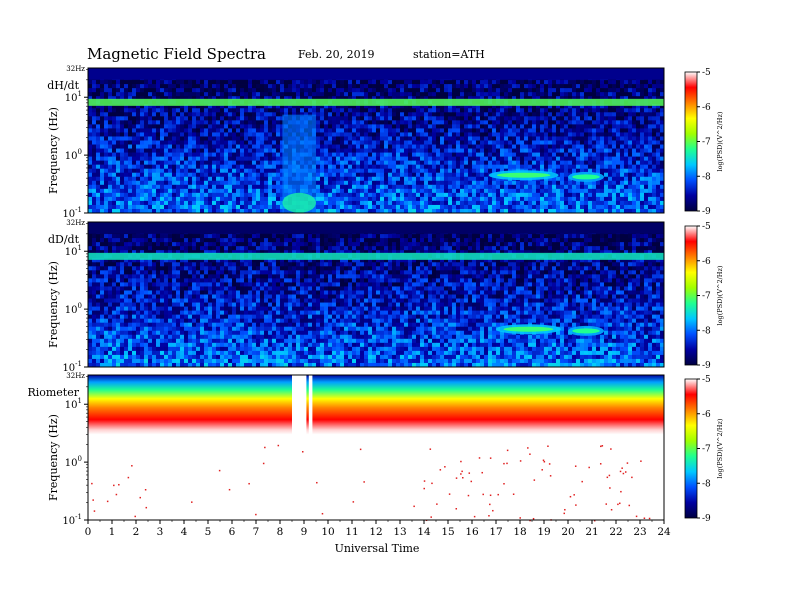 The image size is (792, 612). What do you see at coordinates (519, 532) in the screenshot?
I see `x-tick-label: 18` at bounding box center [519, 532].